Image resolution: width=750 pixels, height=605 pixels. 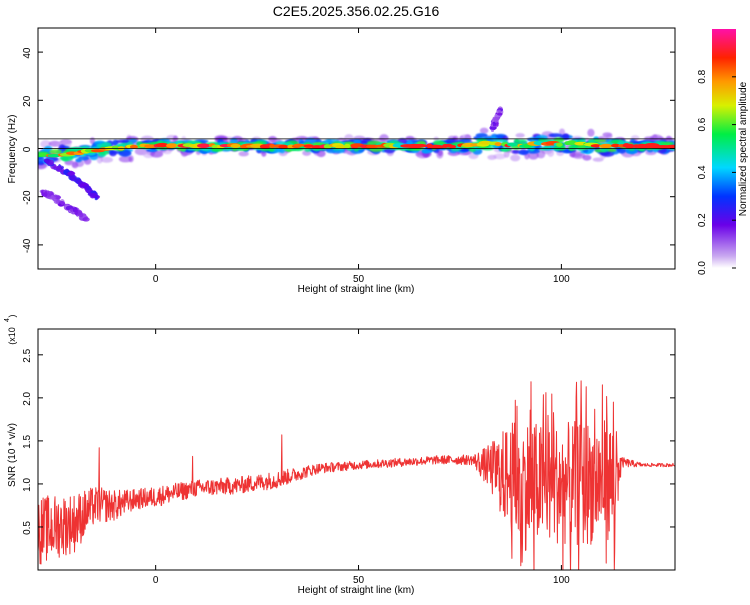 I want to click on spectrogram-x-tick-label: 0, so click(x=156, y=279).